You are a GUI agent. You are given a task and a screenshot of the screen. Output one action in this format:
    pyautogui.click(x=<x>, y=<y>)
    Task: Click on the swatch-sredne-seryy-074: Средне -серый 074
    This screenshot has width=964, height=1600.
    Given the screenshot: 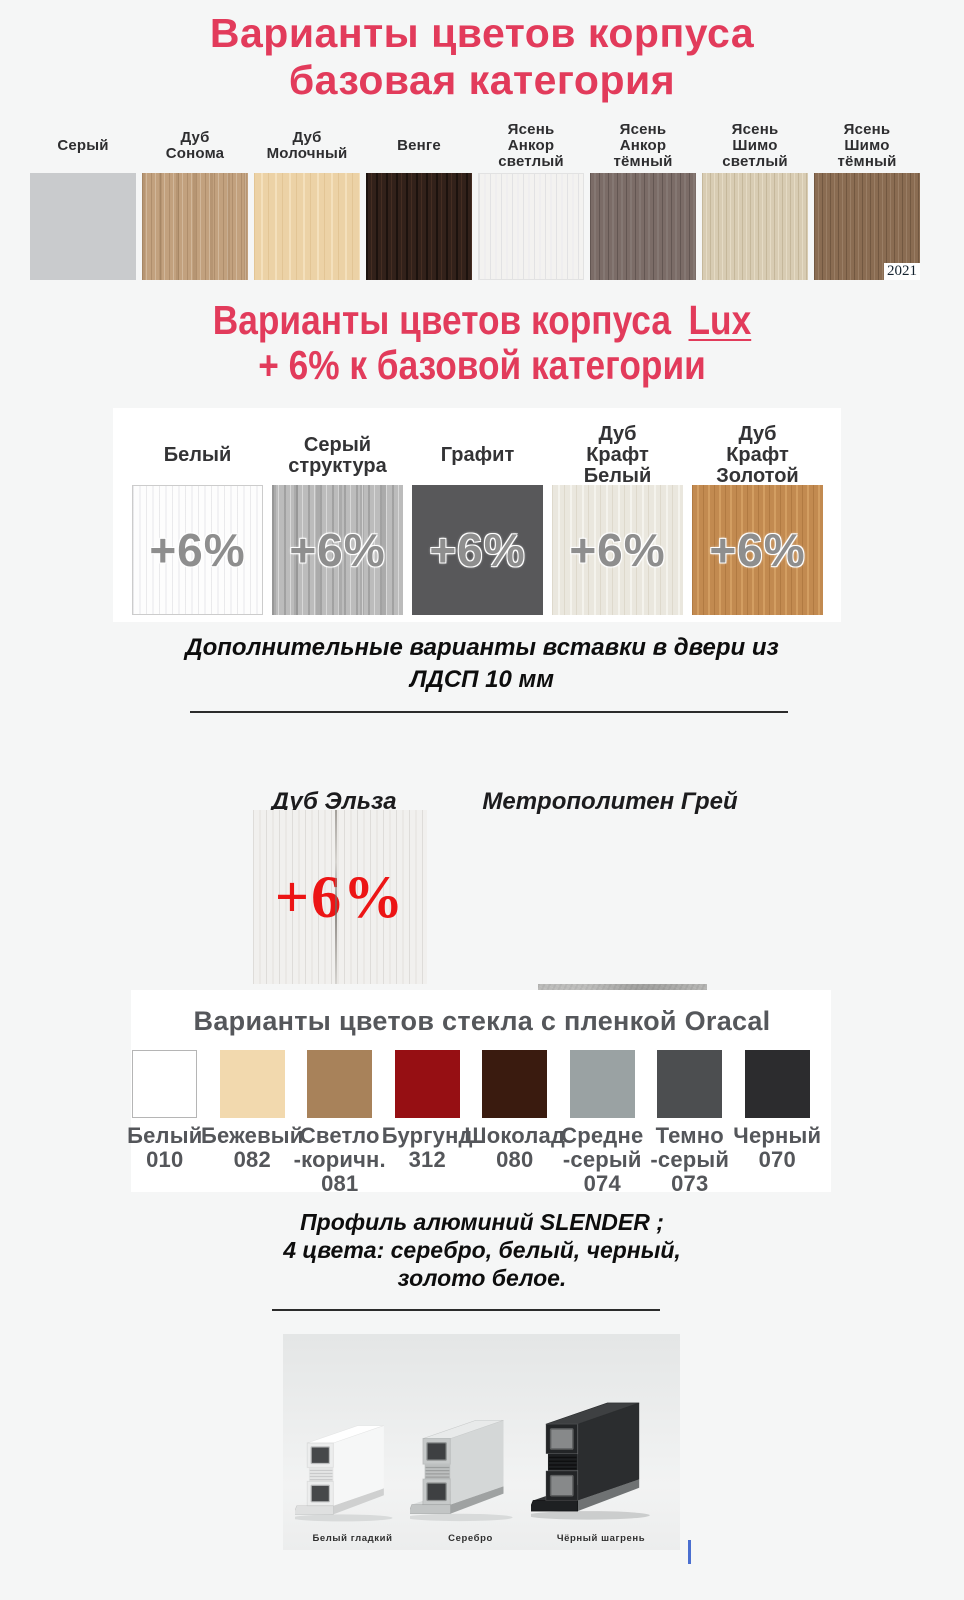 What is the action you would take?
    pyautogui.click(x=603, y=1123)
    